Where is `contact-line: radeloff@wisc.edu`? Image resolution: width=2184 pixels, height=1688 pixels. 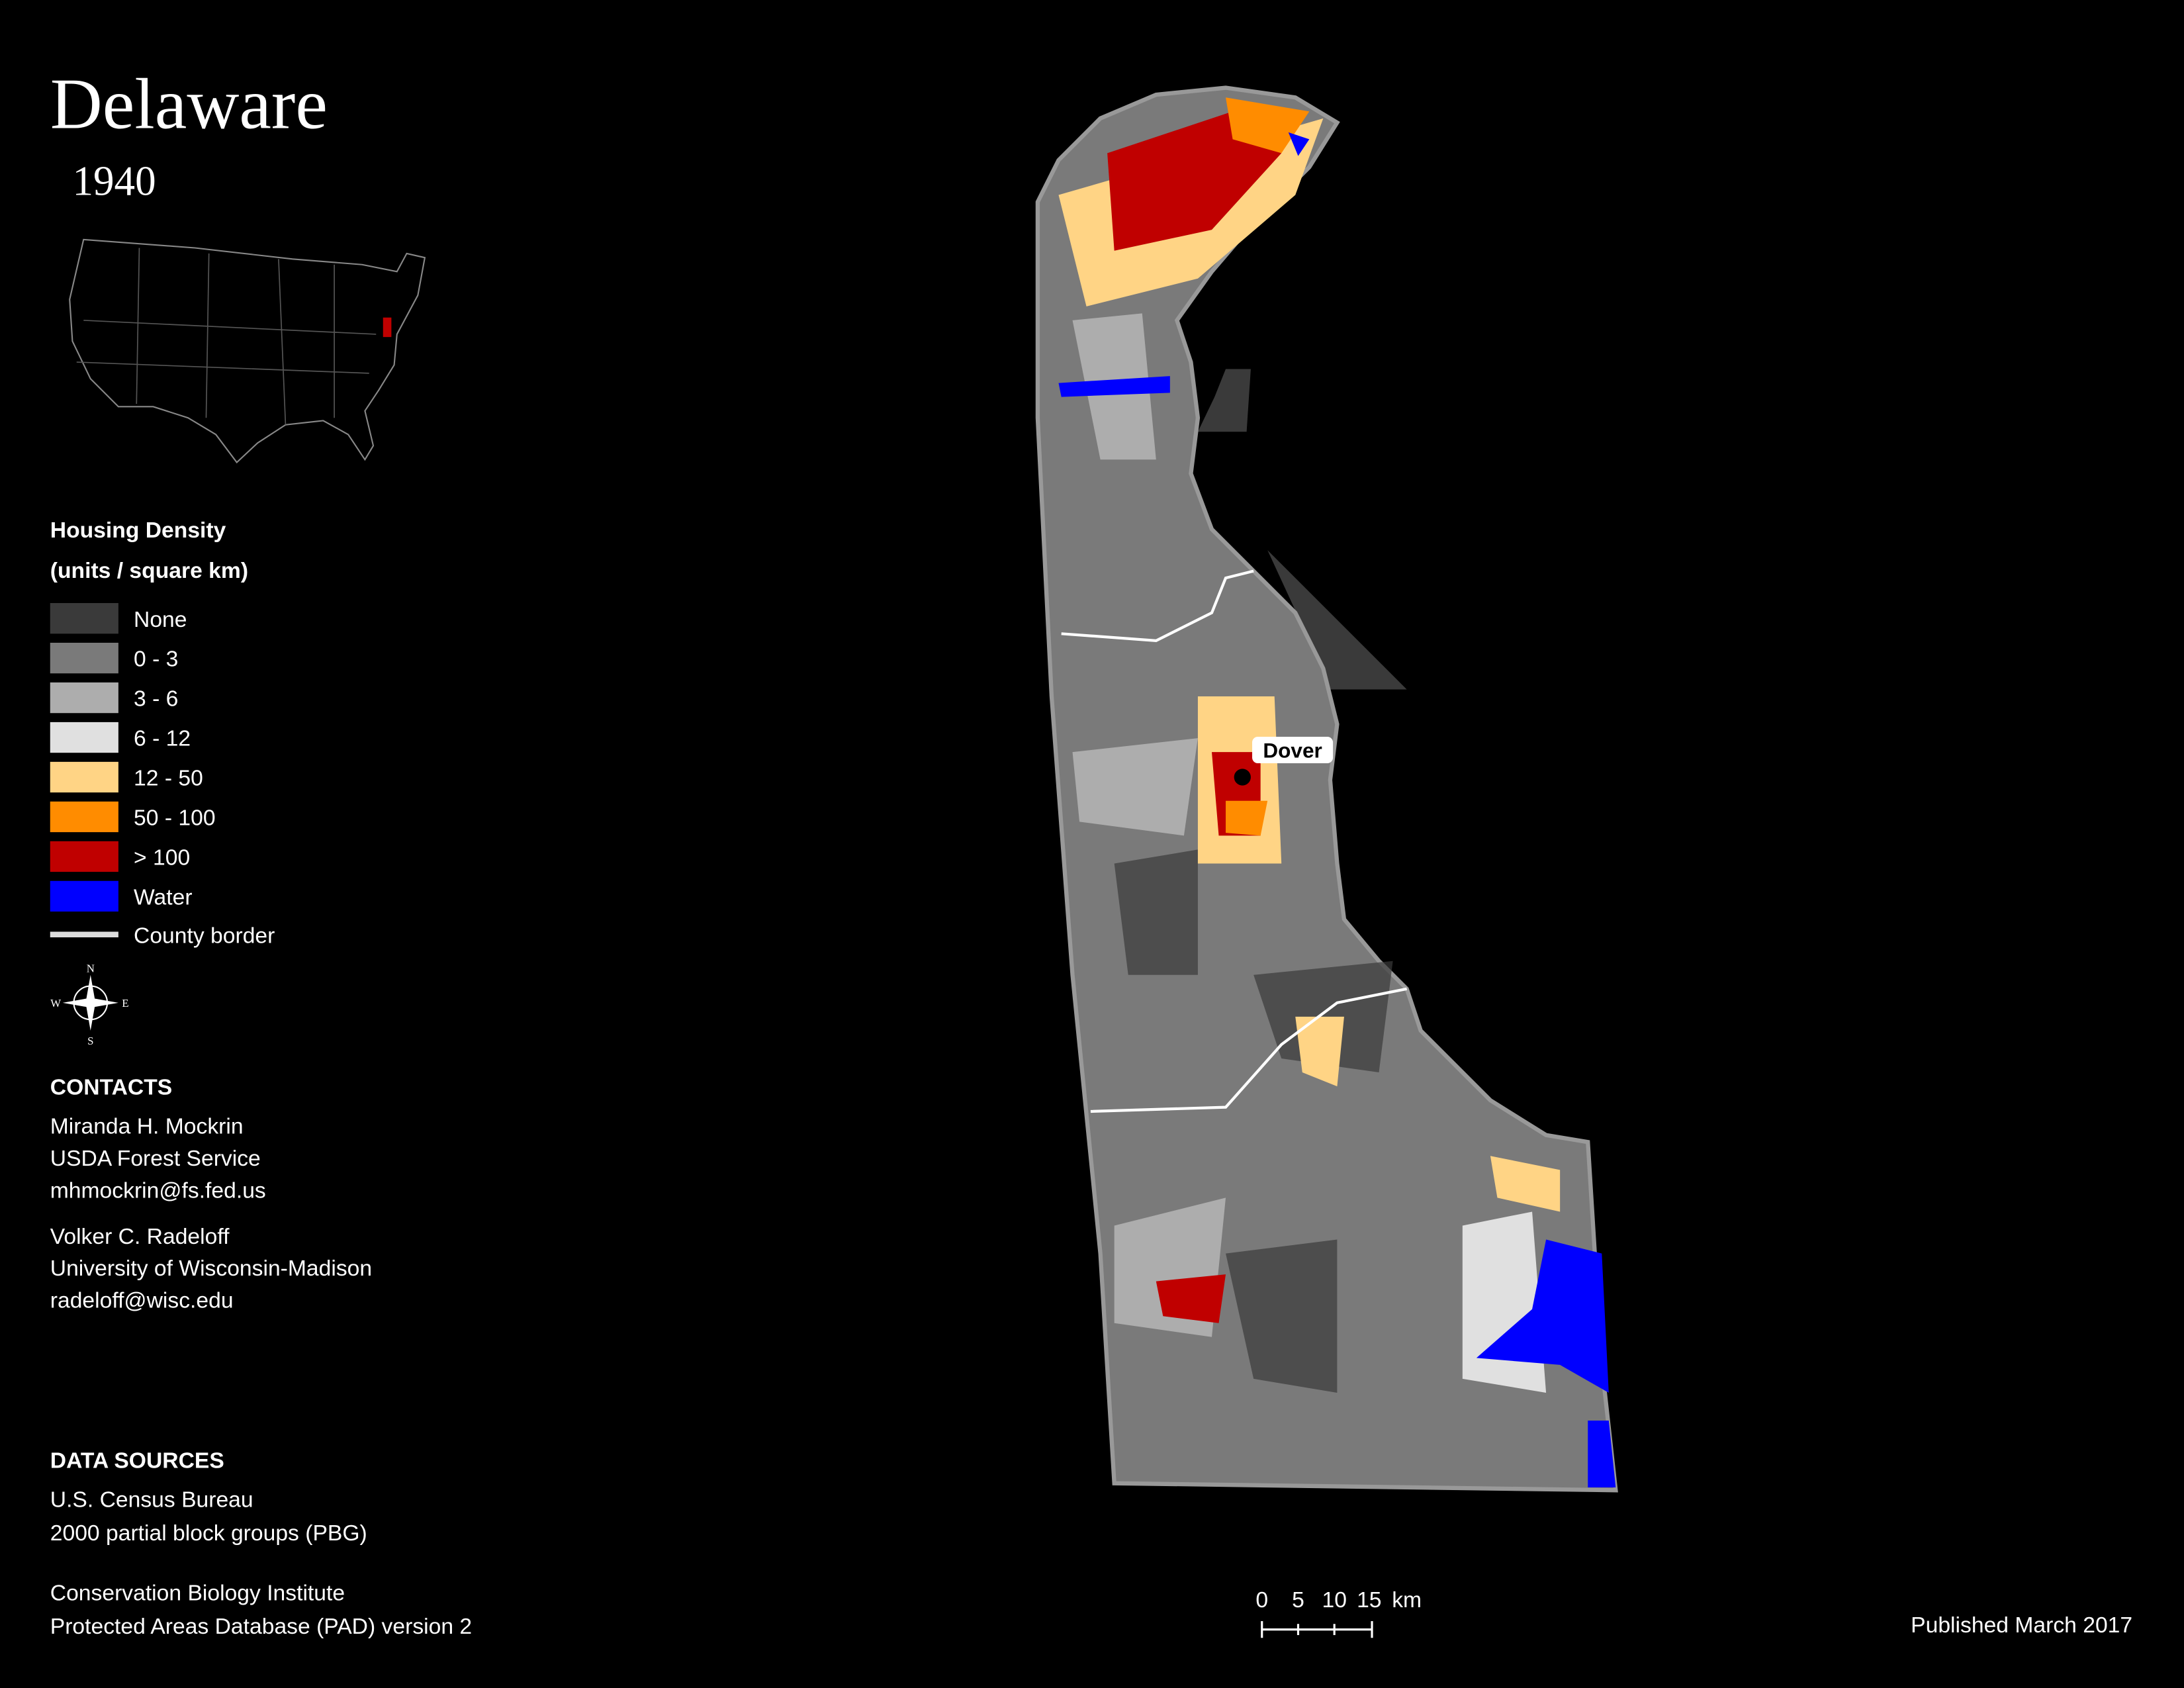
contact-line: radeloff@wisc.edu is located at coordinates (142, 1301).